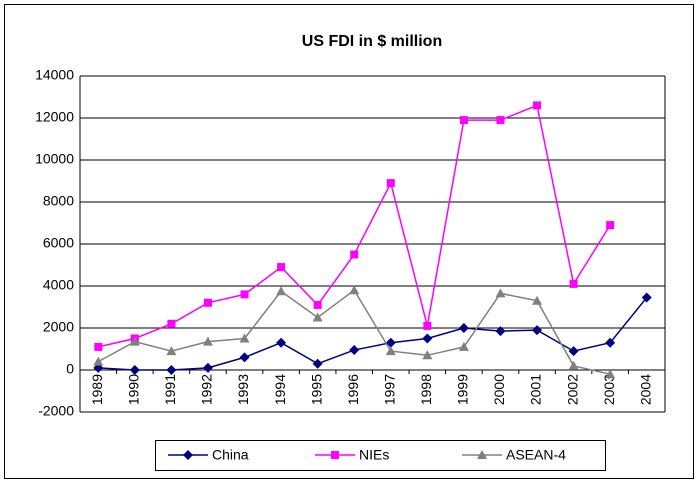 This screenshot has height=489, width=699. I want to click on y-tick-label: 4000, so click(58, 285).